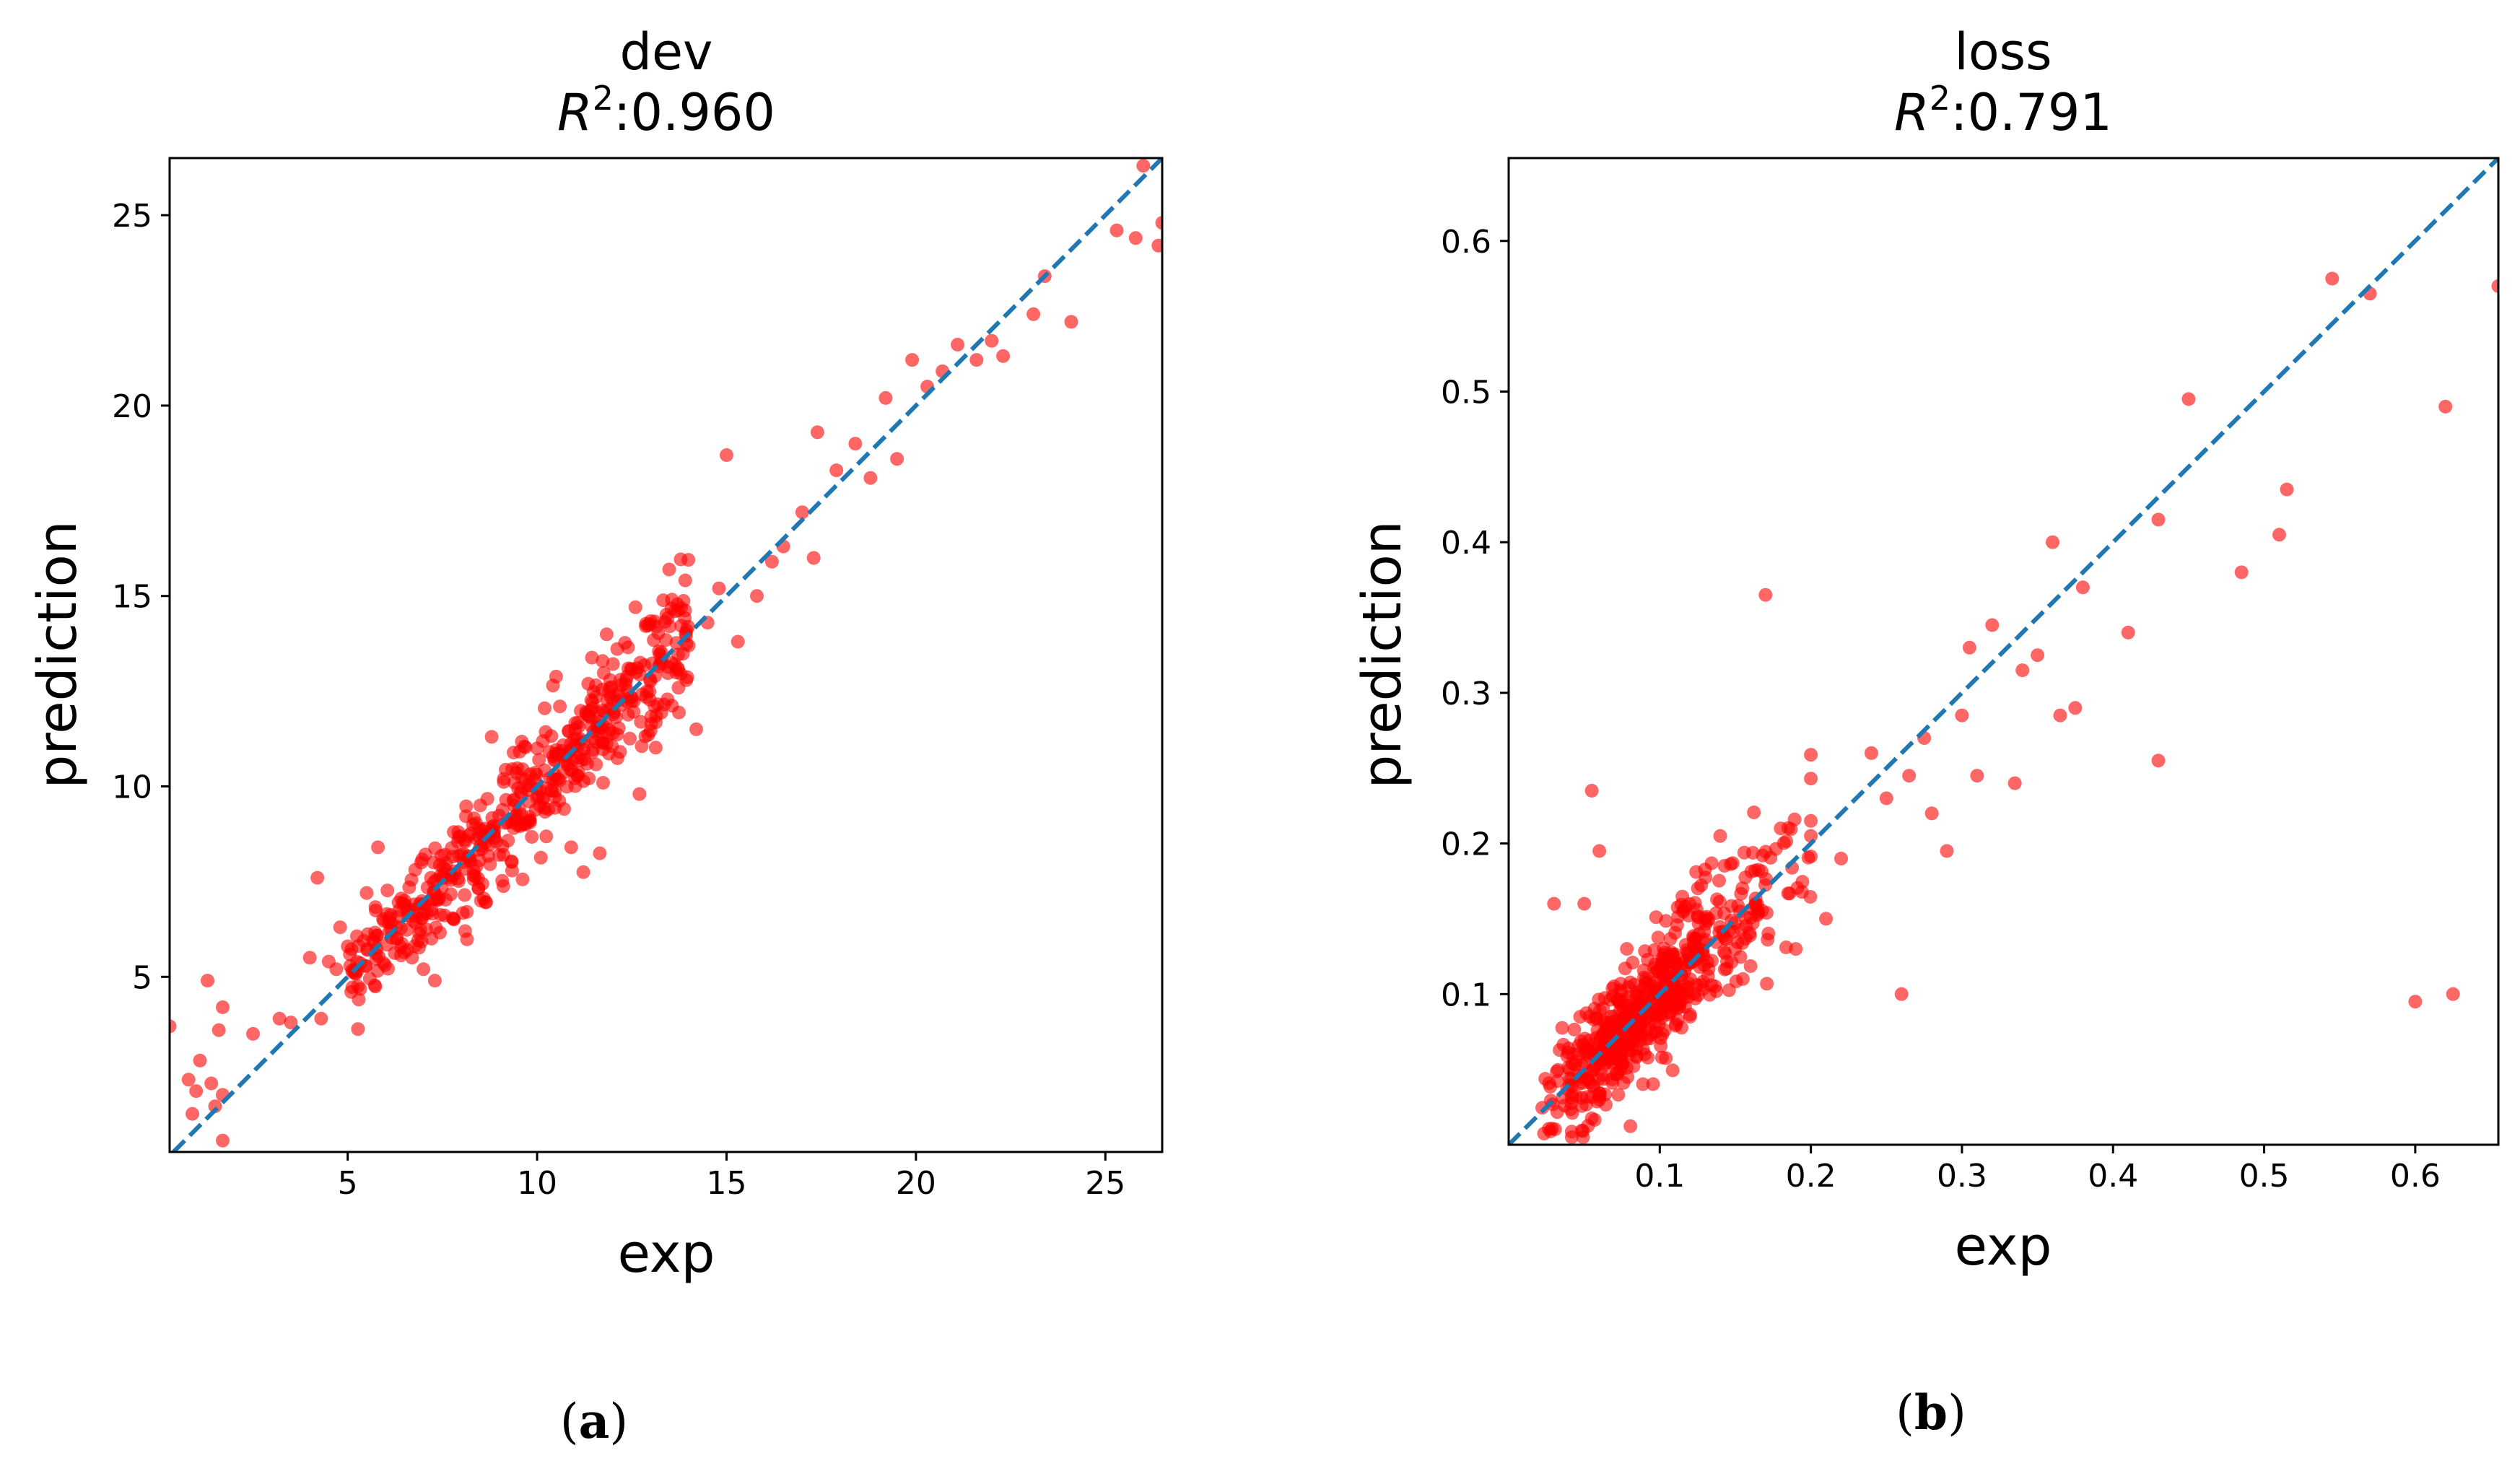  Describe the element at coordinates (1466, 243) in the screenshot. I see `y-tick-label-loss: 0.6` at that location.